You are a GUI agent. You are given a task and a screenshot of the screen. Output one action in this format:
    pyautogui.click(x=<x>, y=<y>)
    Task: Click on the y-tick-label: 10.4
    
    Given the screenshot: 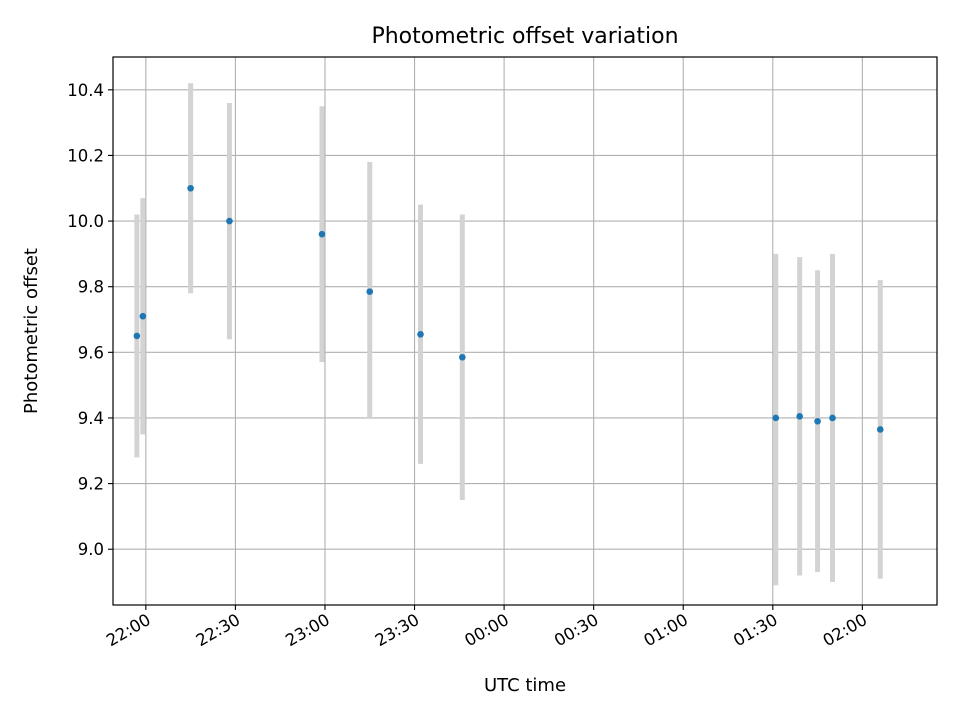 What is the action you would take?
    pyautogui.click(x=85, y=90)
    